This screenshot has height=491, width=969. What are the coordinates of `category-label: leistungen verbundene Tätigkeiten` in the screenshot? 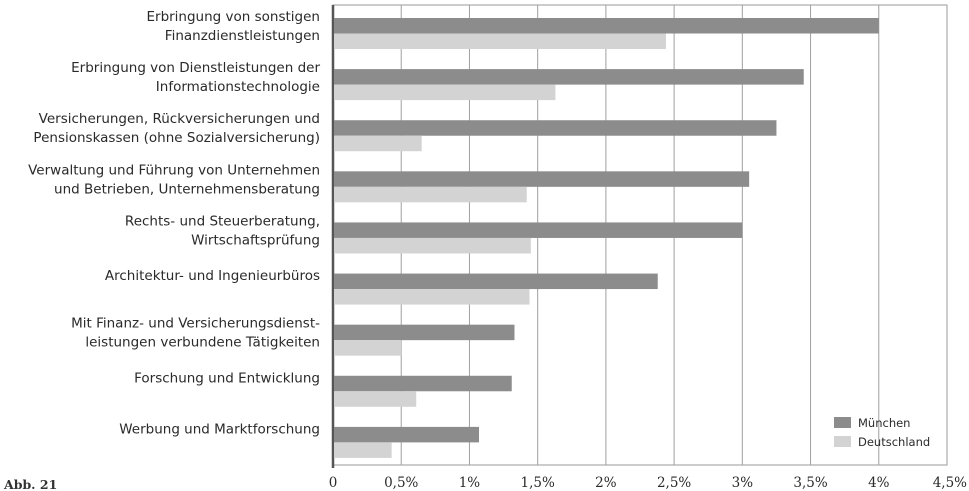 It's located at (202, 343).